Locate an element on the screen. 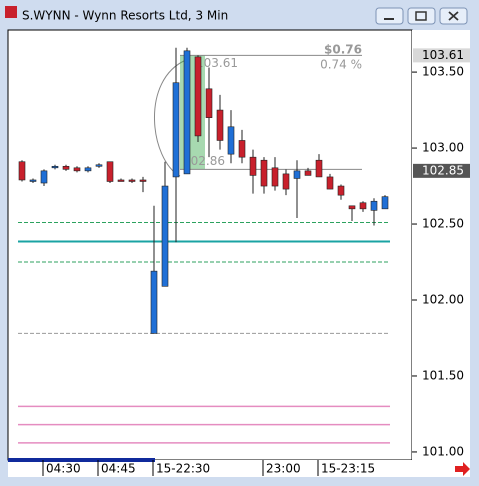  y-tick-label: 101.50 is located at coordinates (443, 375).